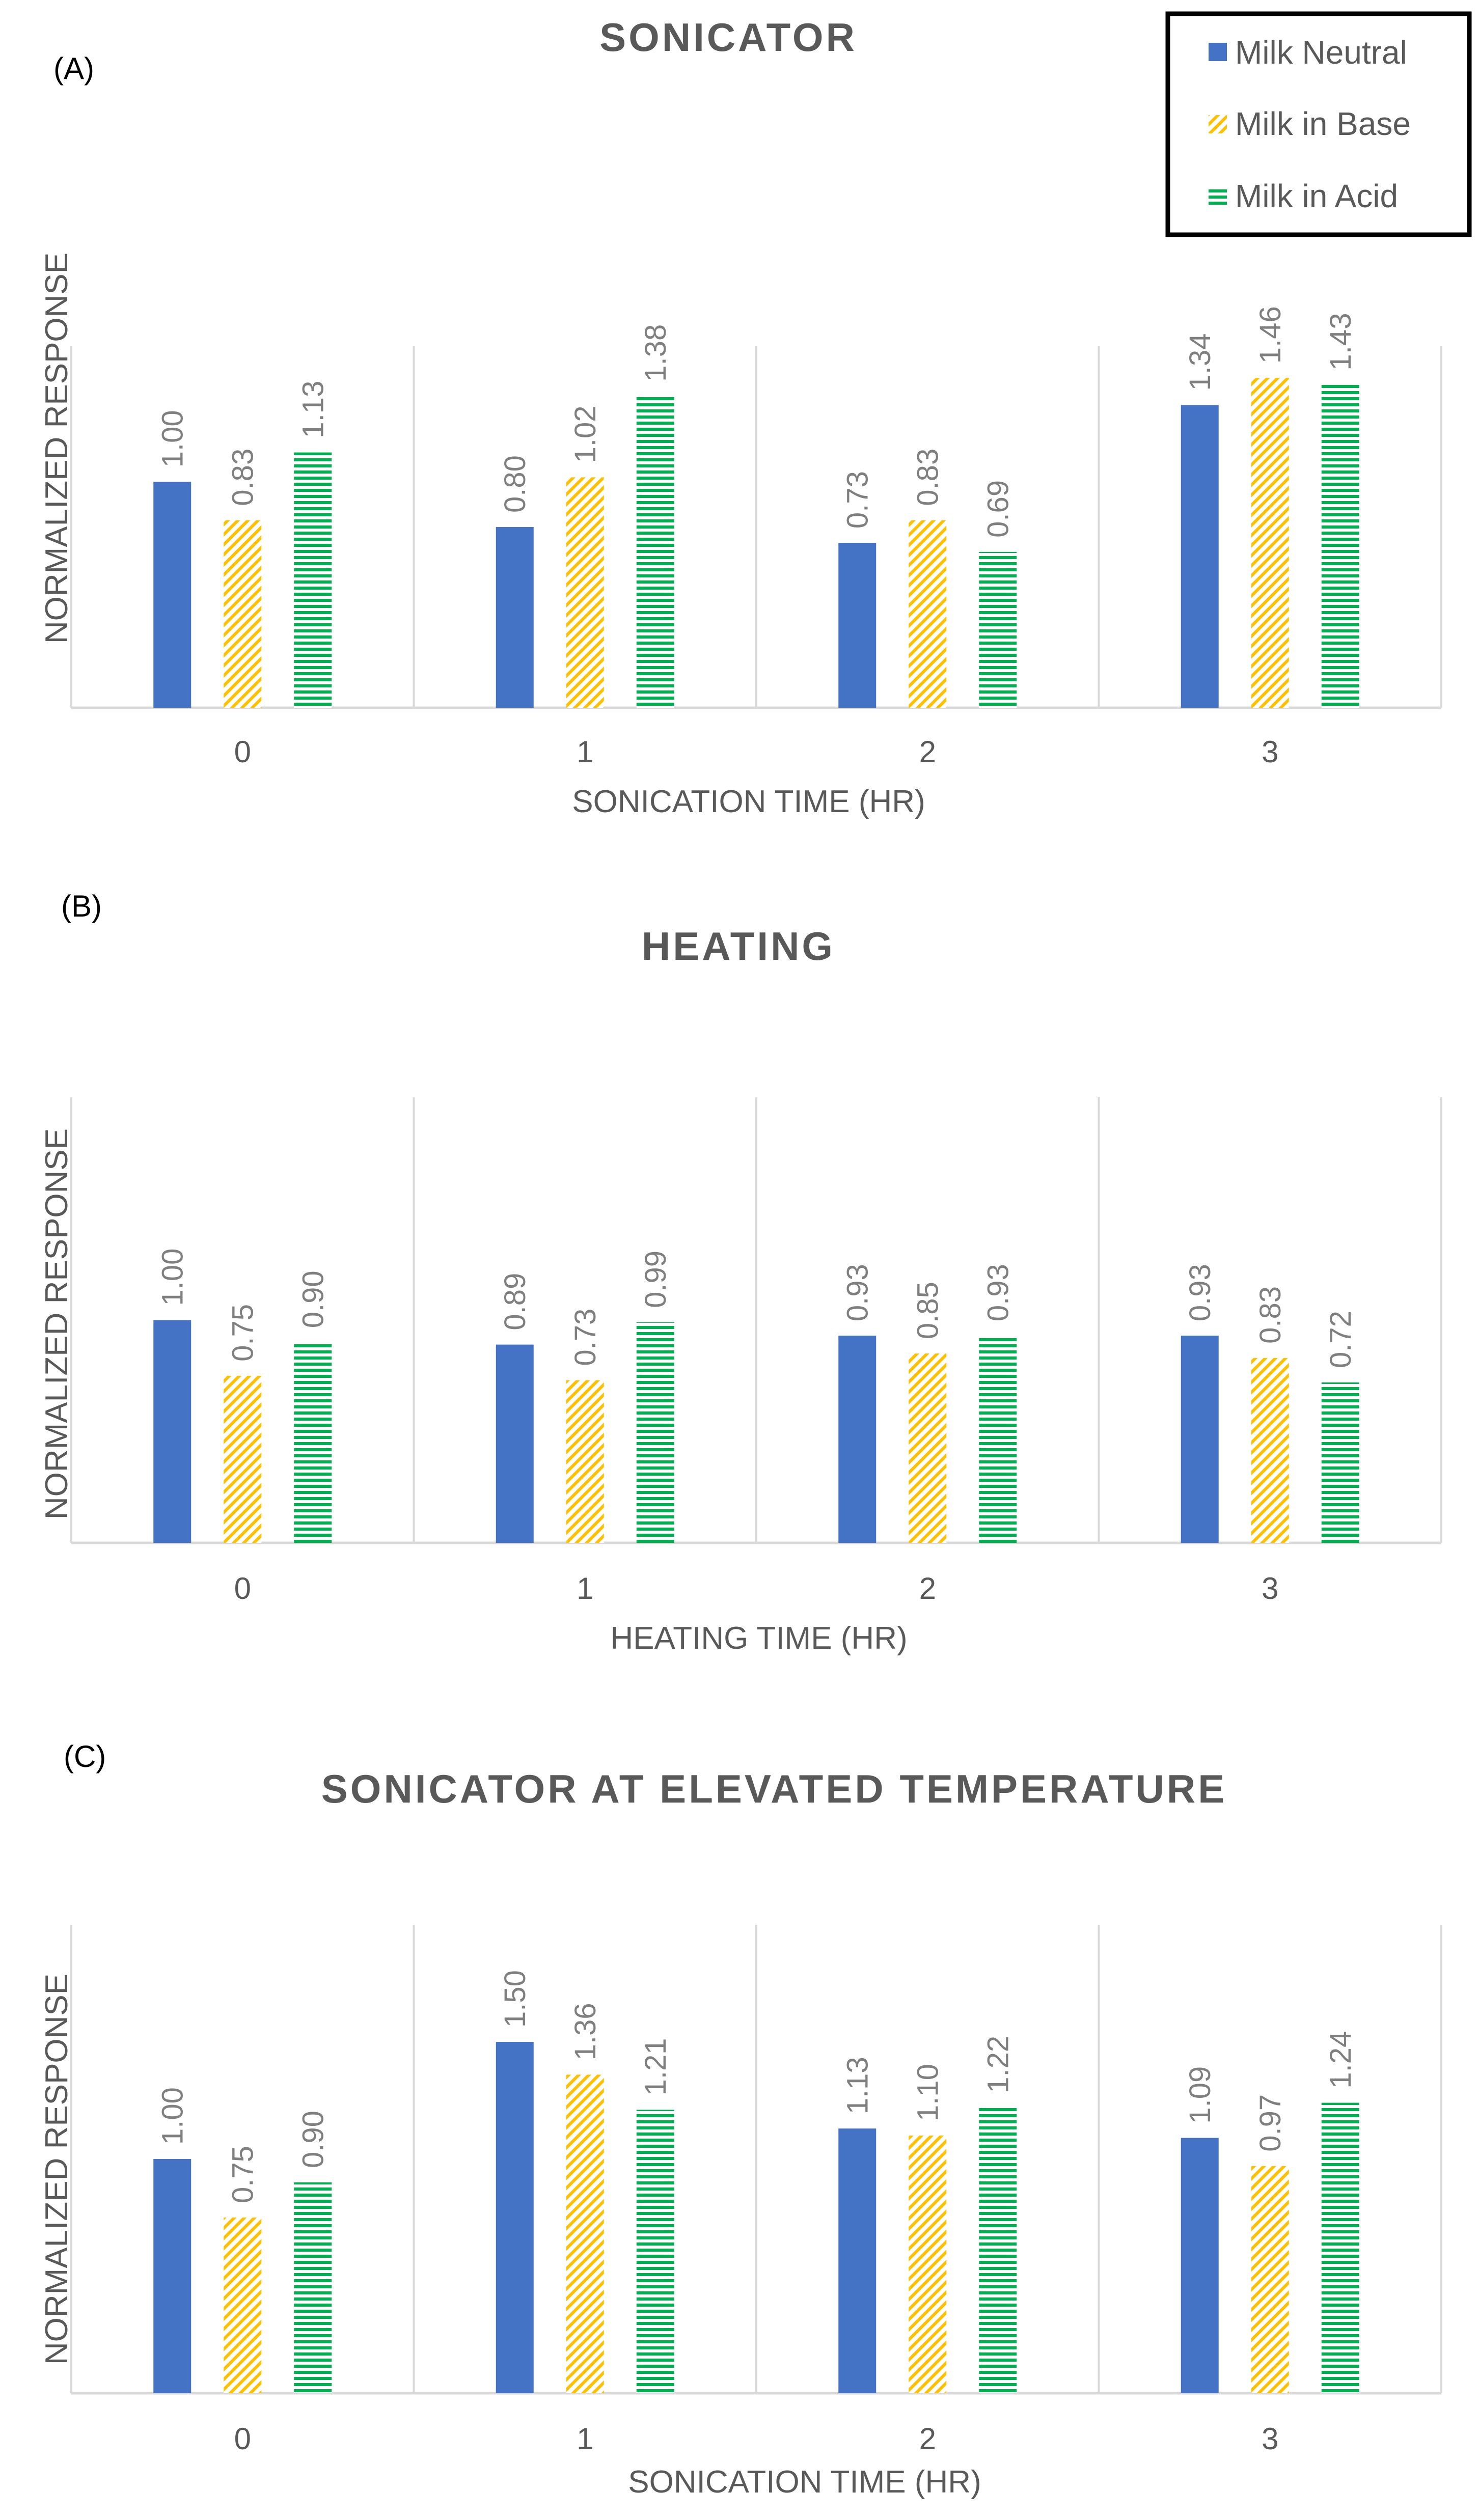 Image resolution: width=1479 pixels, height=2520 pixels. I want to click on data-label: 1.02, so click(586, 434).